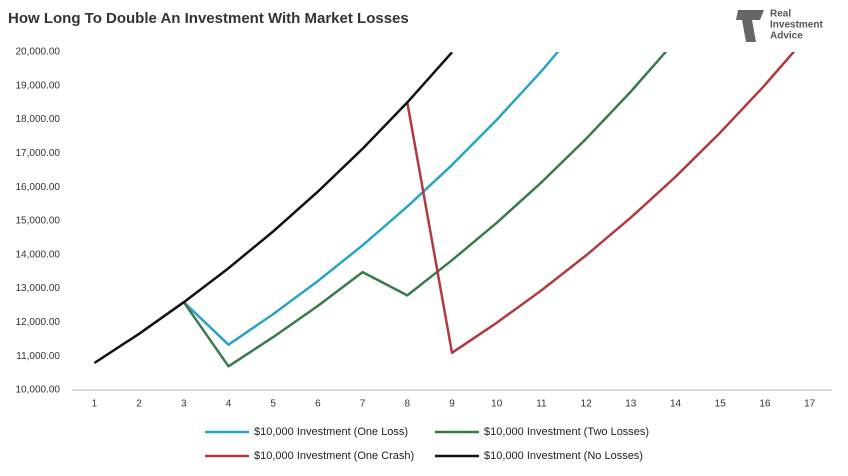  Describe the element at coordinates (331, 432) in the screenshot. I see `legend-label: $10,000 Investment (One Loss)` at that location.